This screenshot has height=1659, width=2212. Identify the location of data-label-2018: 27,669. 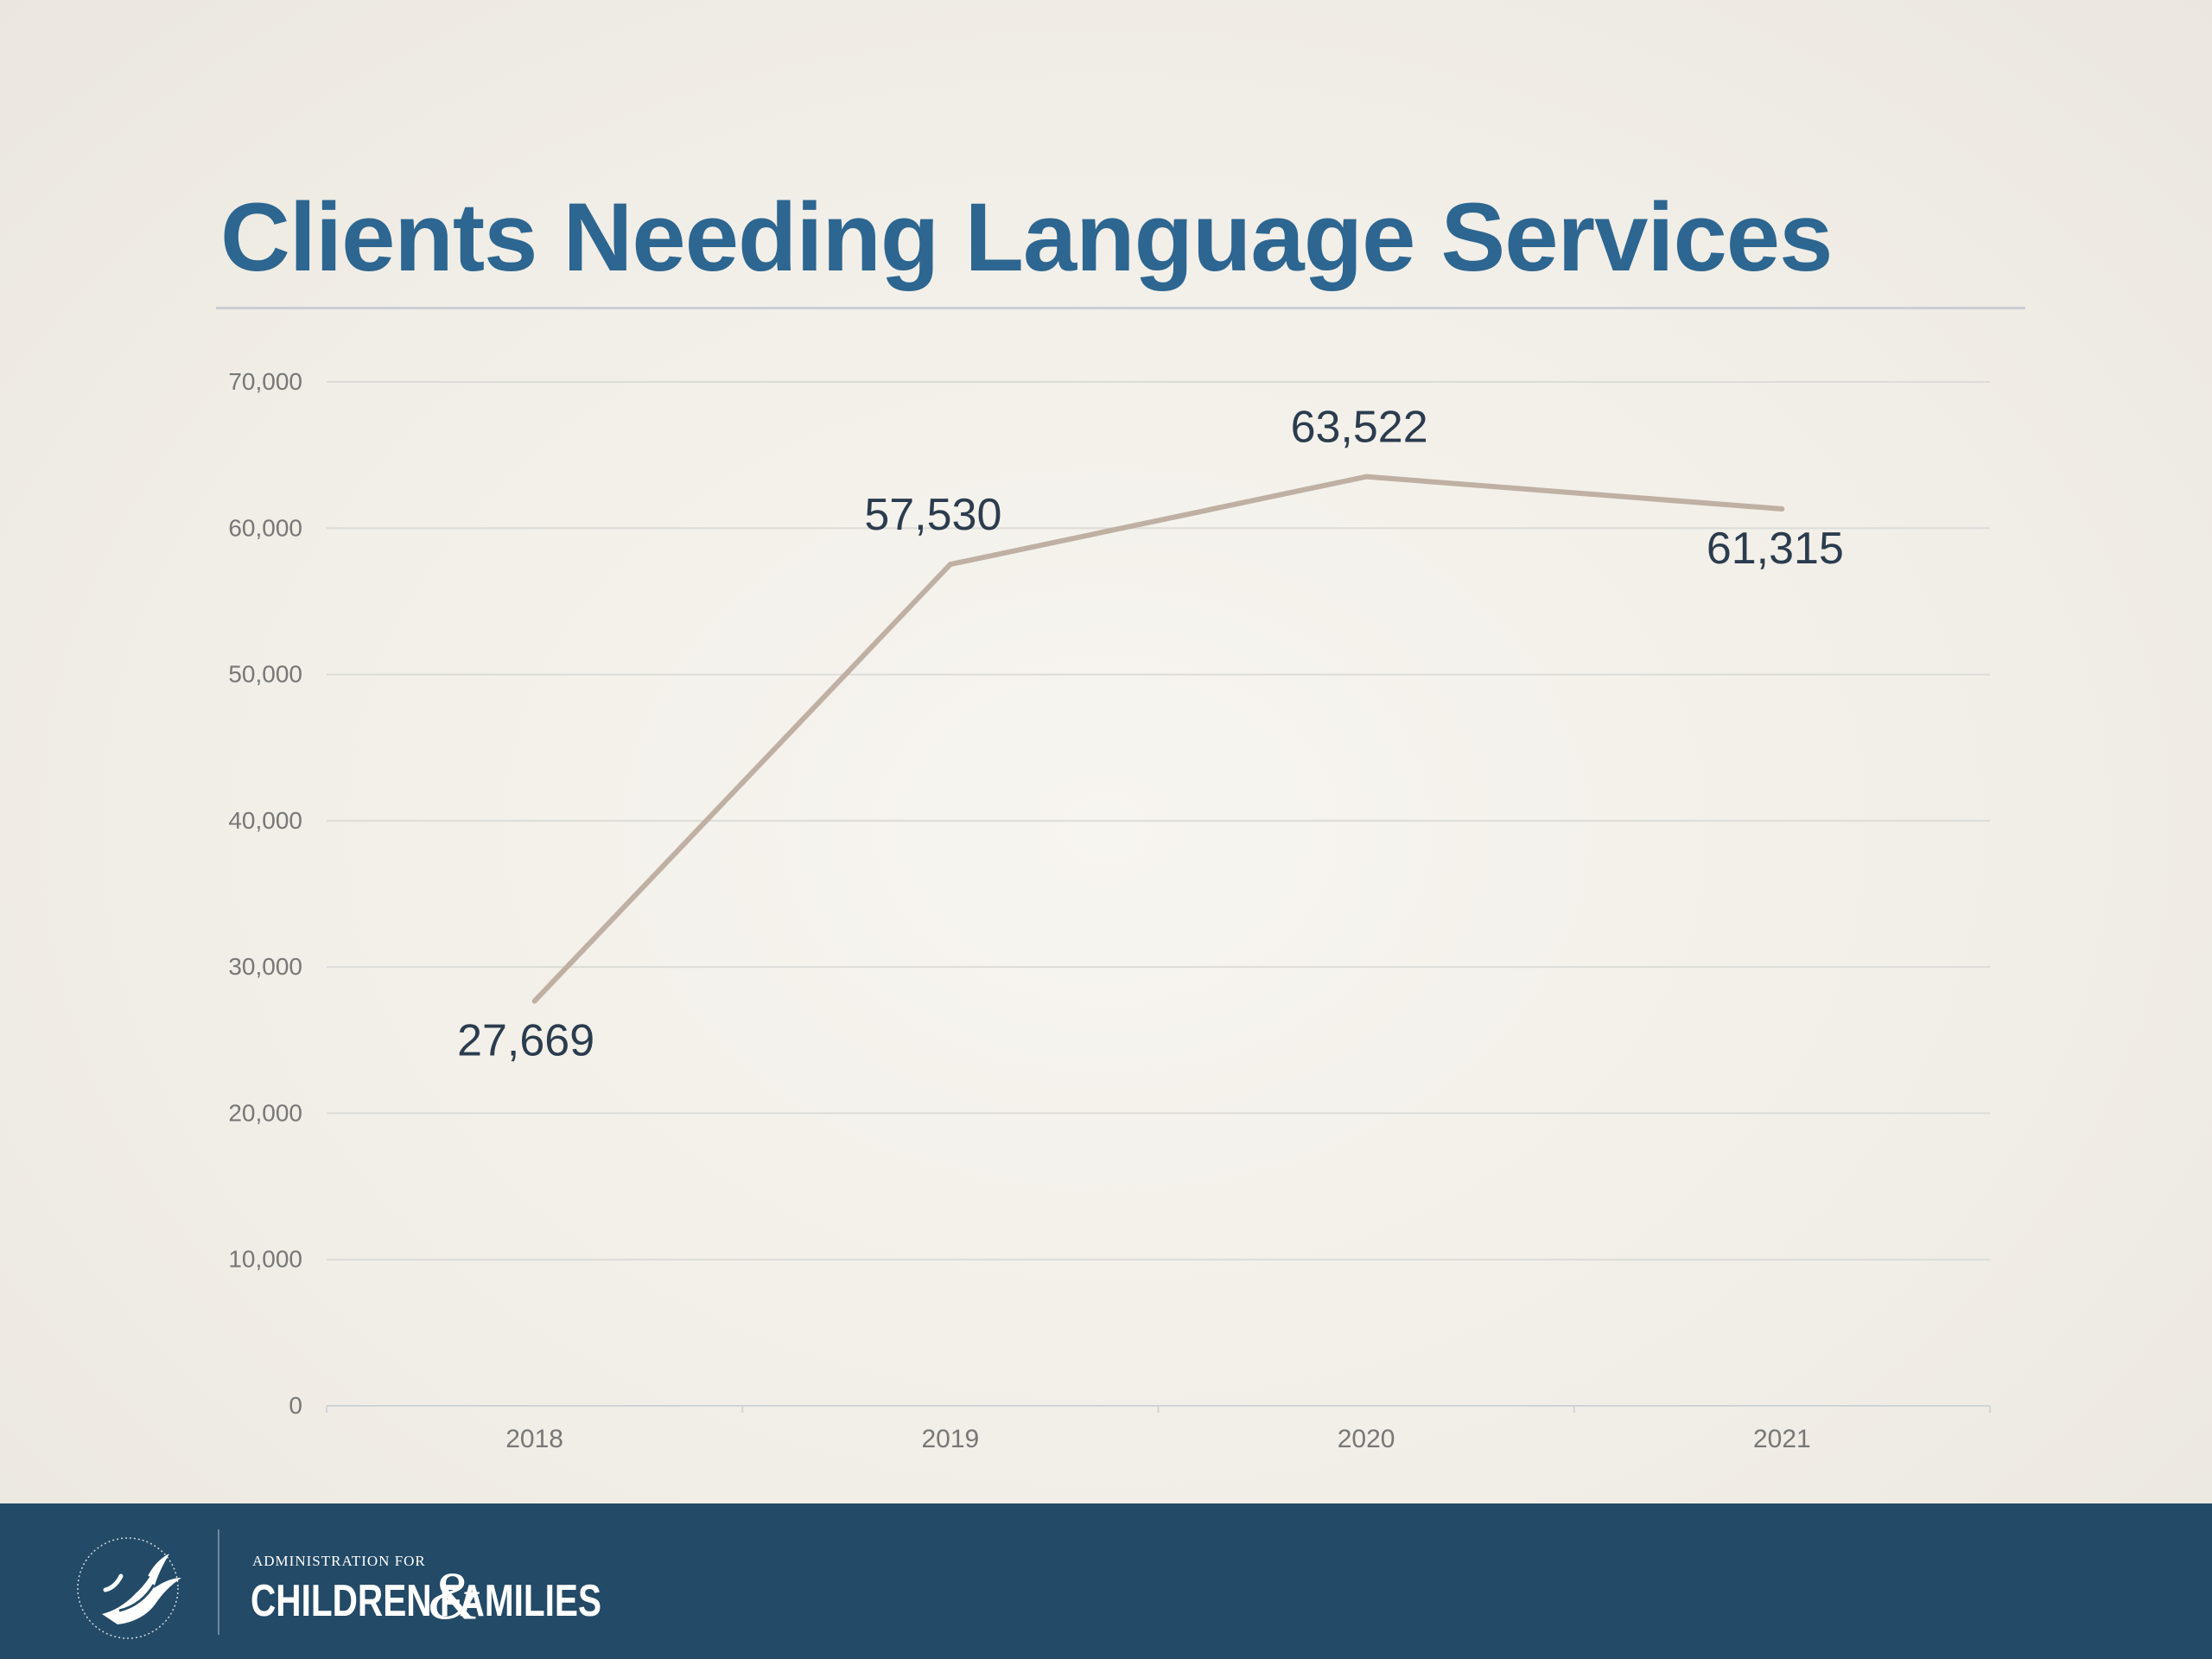
(525, 1041).